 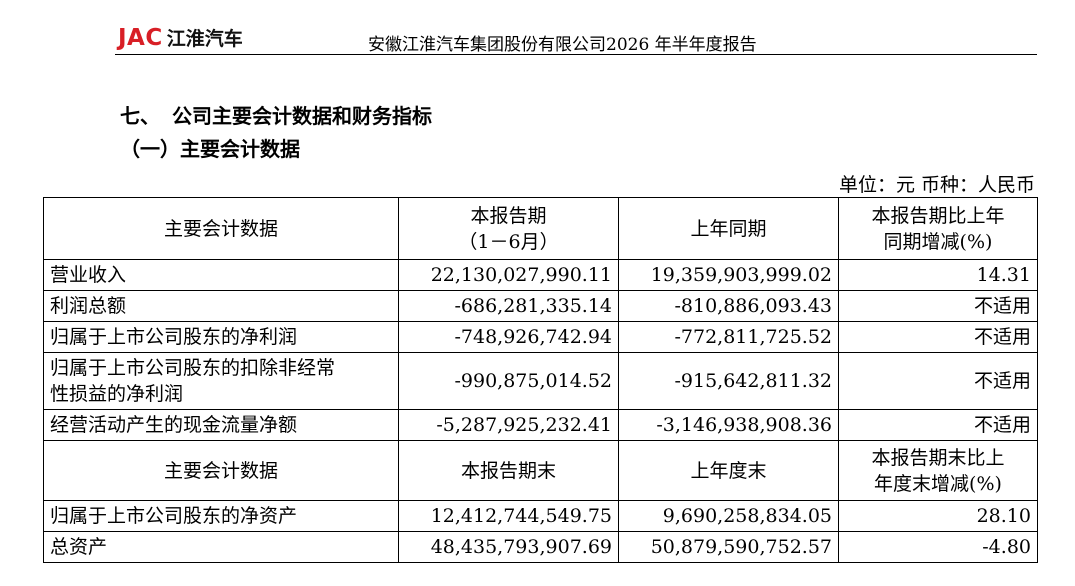 What do you see at coordinates (562, 45) in the screenshot?
I see `report-title: 安徽江淮汽车集团股份有限公司2026 年半年度报告` at bounding box center [562, 45].